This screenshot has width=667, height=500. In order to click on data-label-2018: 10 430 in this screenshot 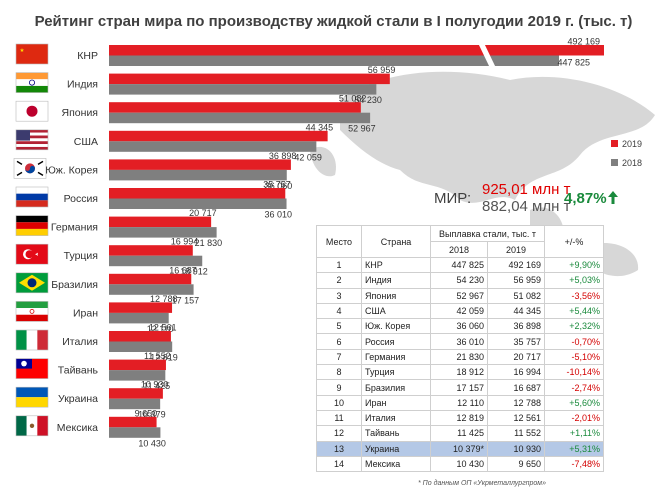, I will do `click(152, 443)`.